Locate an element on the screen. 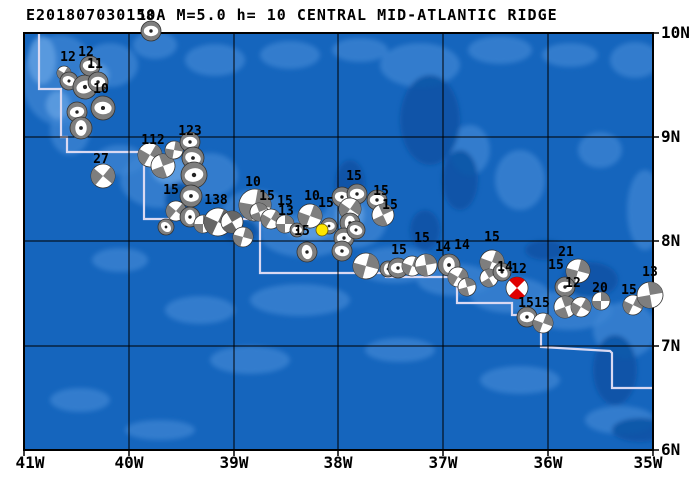 The image size is (695, 481). lon-tick-label: 36W is located at coordinates (548, 462).